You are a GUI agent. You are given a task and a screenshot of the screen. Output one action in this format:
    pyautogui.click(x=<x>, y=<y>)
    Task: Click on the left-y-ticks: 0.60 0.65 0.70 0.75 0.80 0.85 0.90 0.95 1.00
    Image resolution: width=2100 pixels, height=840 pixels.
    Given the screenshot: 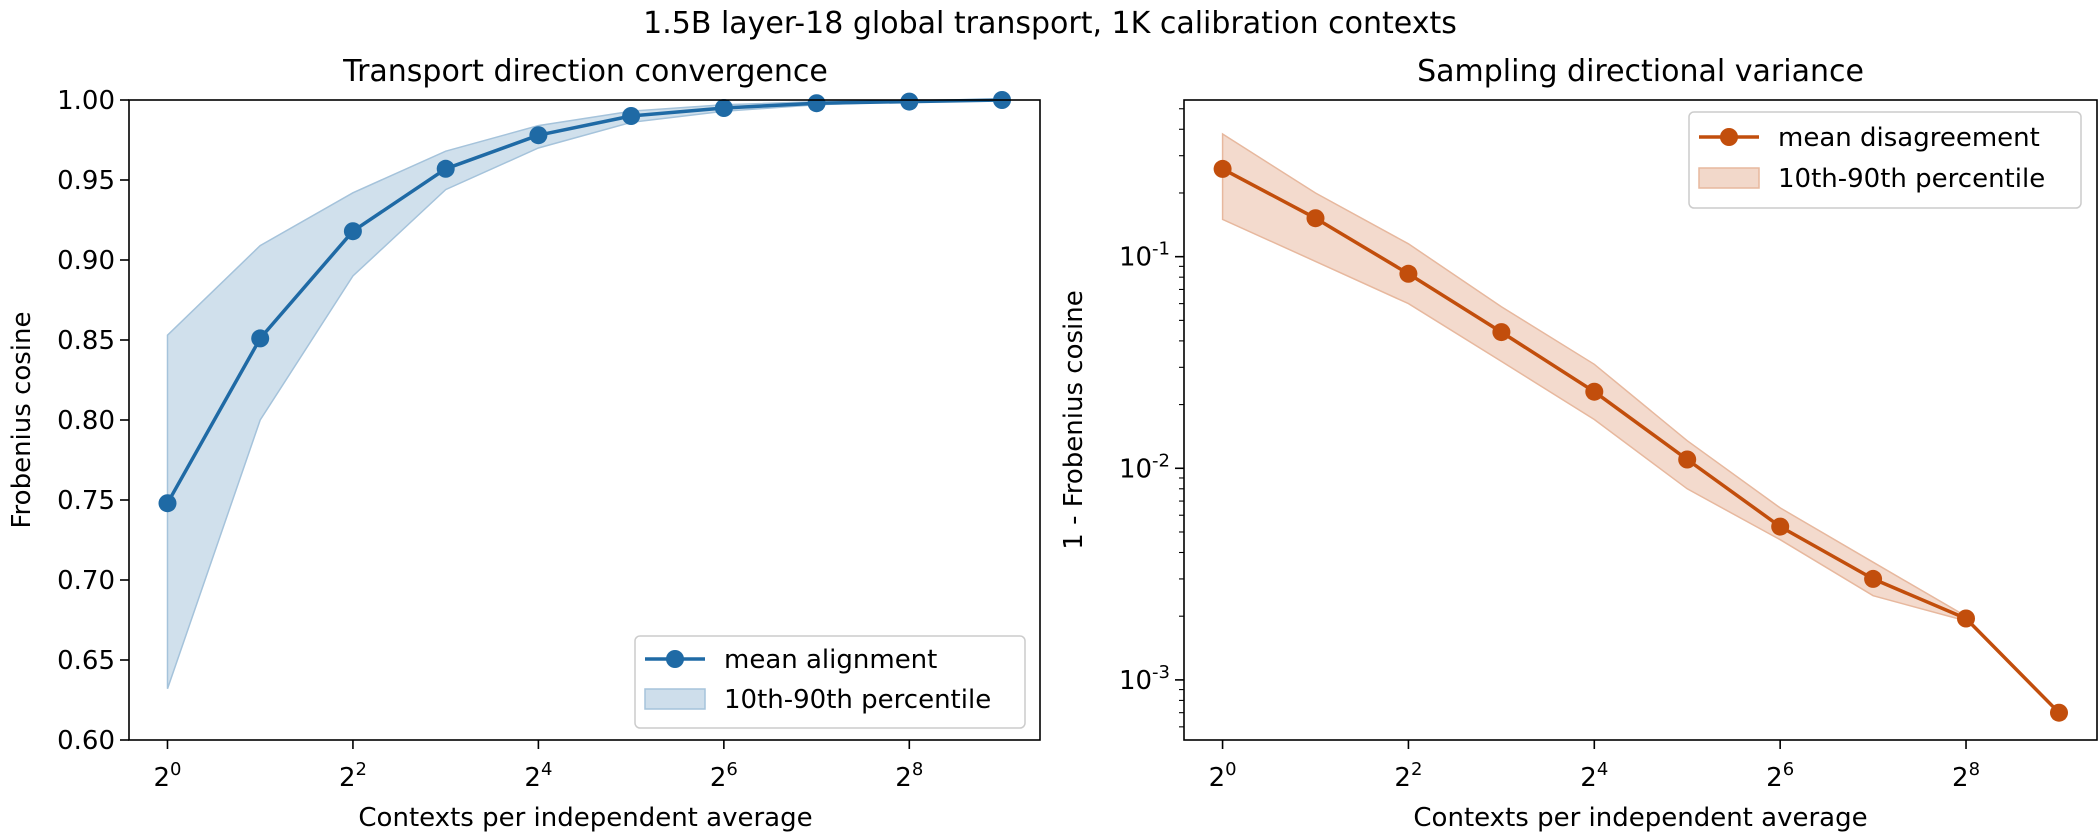 What is the action you would take?
    pyautogui.click(x=93, y=421)
    